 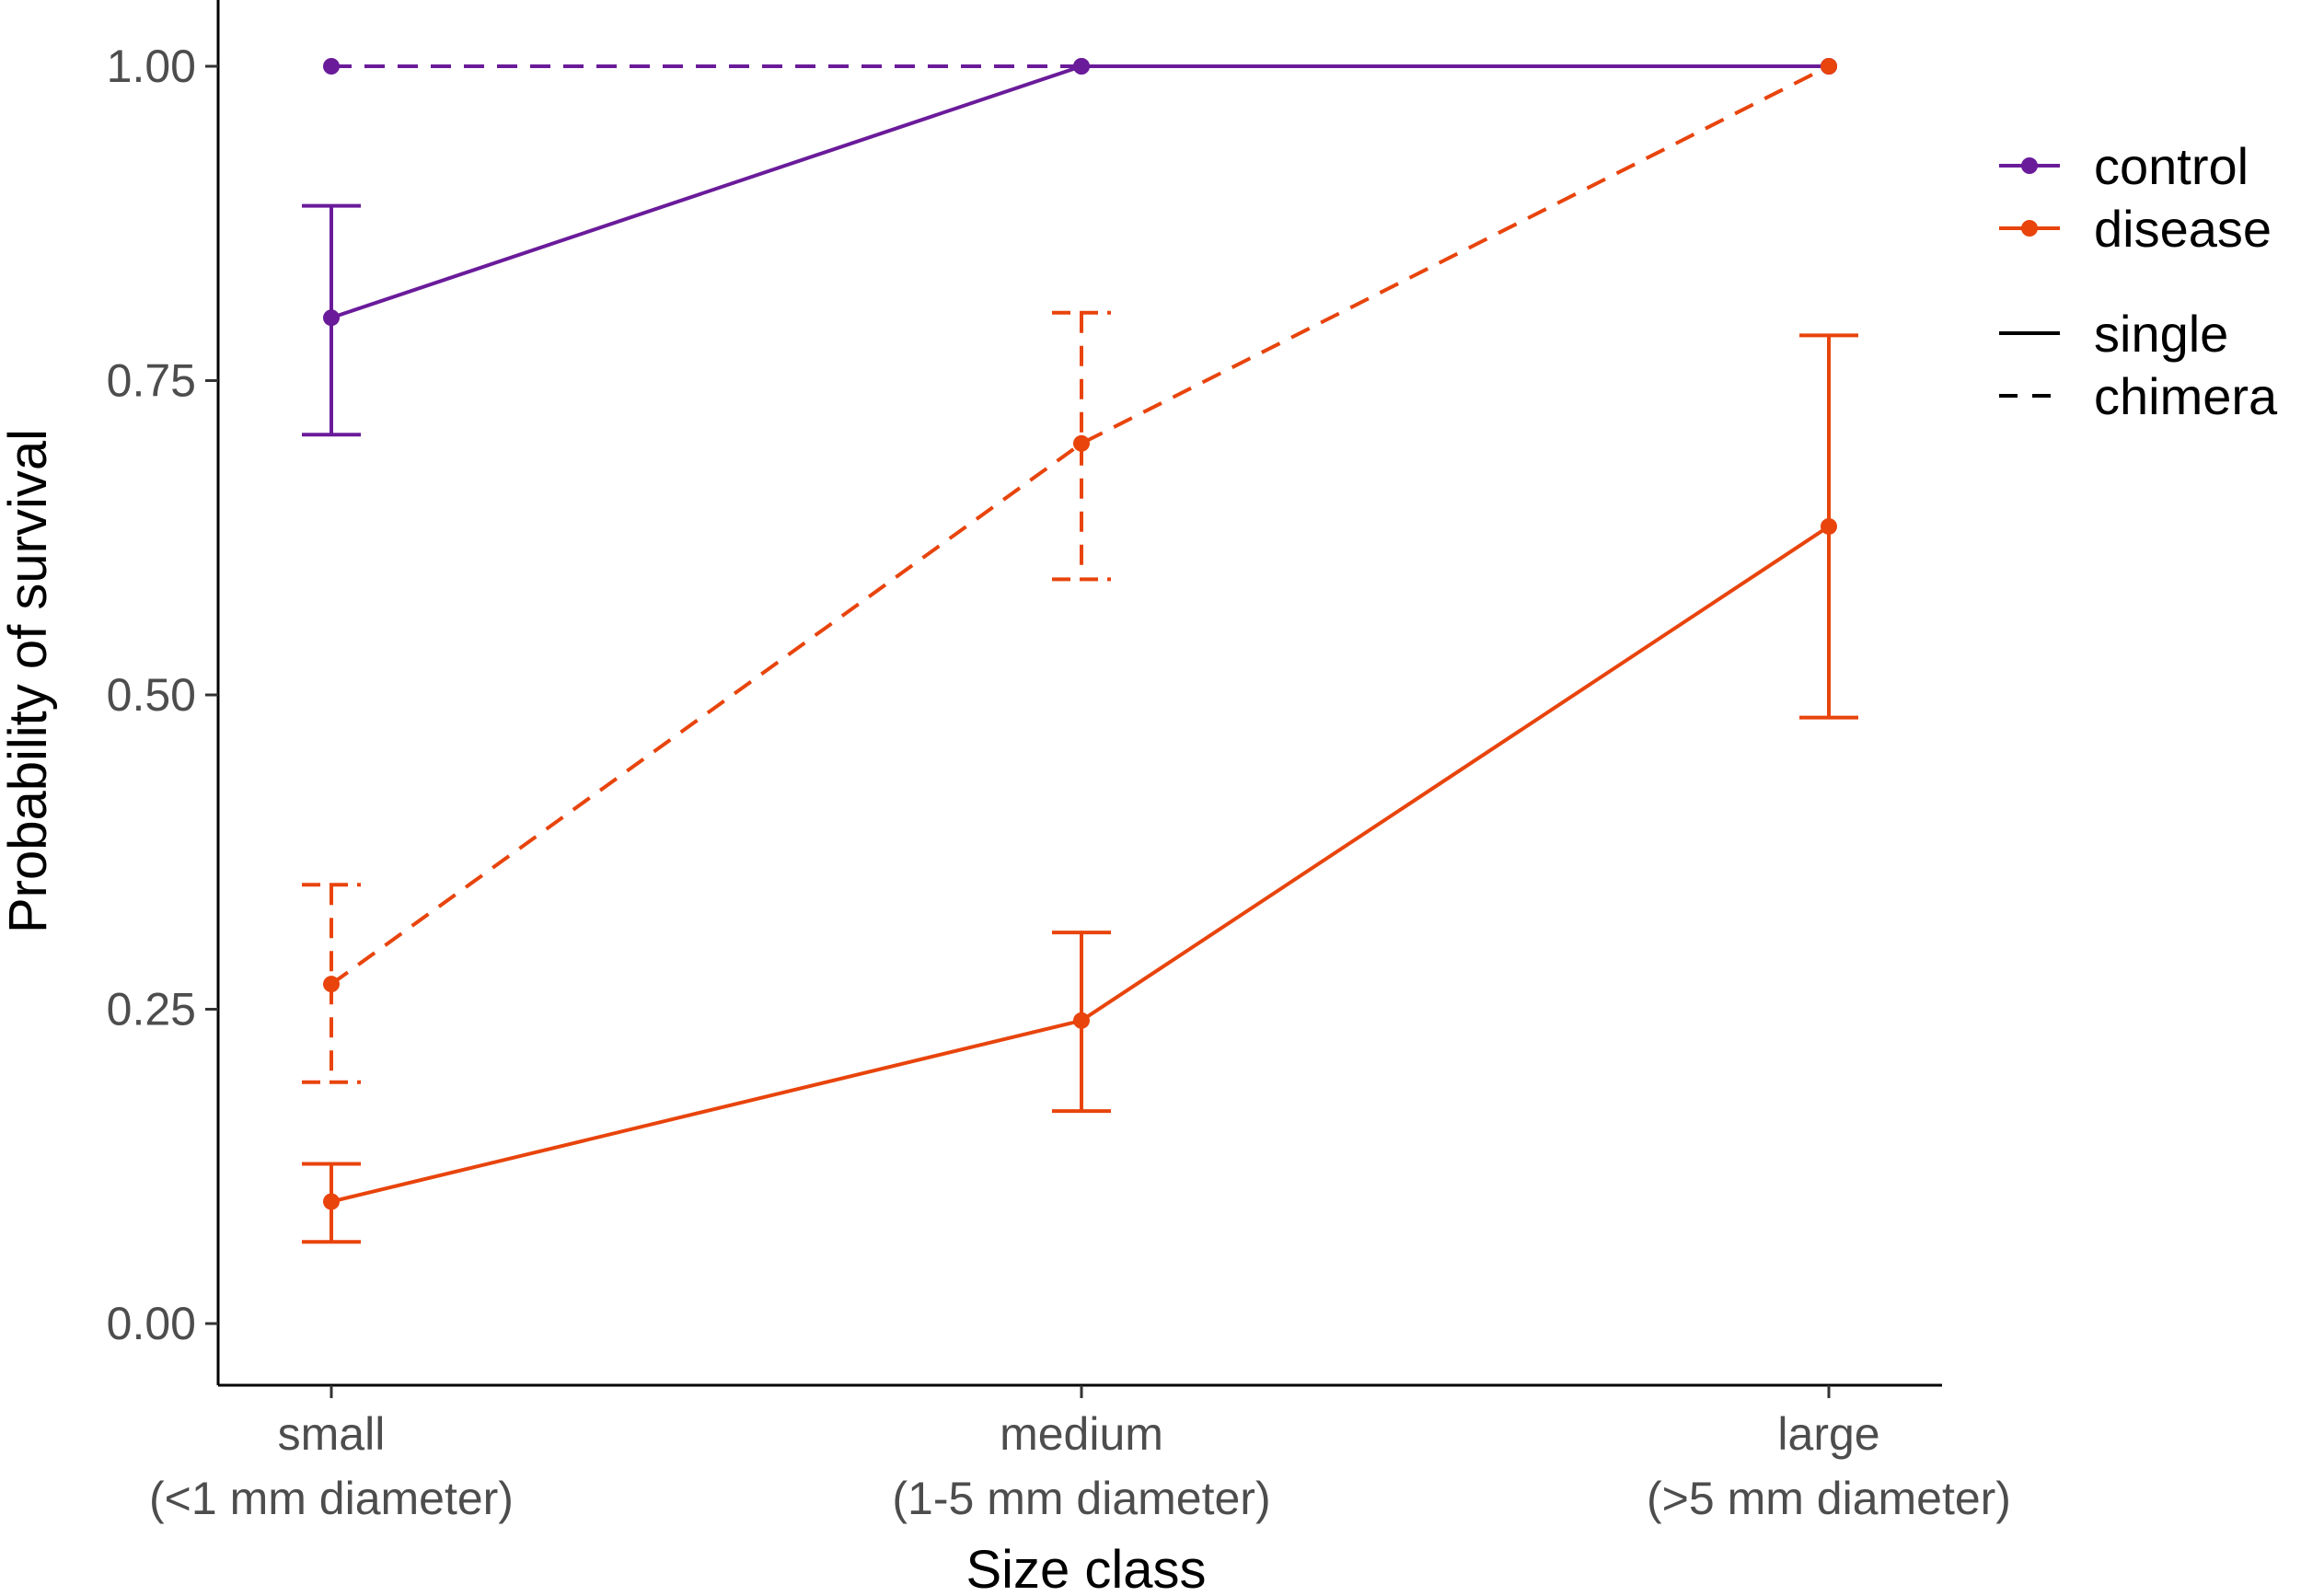 What do you see at coordinates (2161, 334) in the screenshot?
I see `legend-label-single: single` at bounding box center [2161, 334].